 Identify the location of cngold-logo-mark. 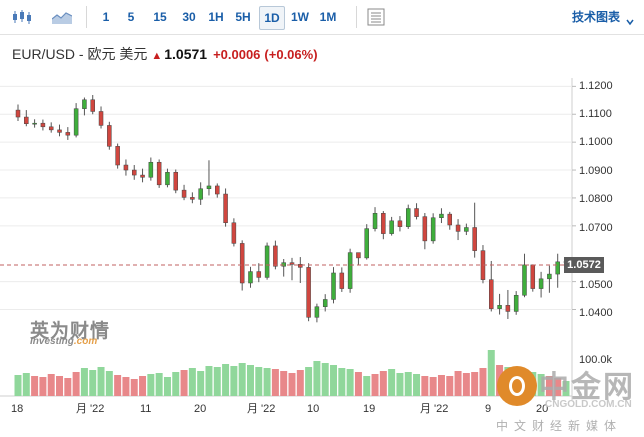
(517, 386).